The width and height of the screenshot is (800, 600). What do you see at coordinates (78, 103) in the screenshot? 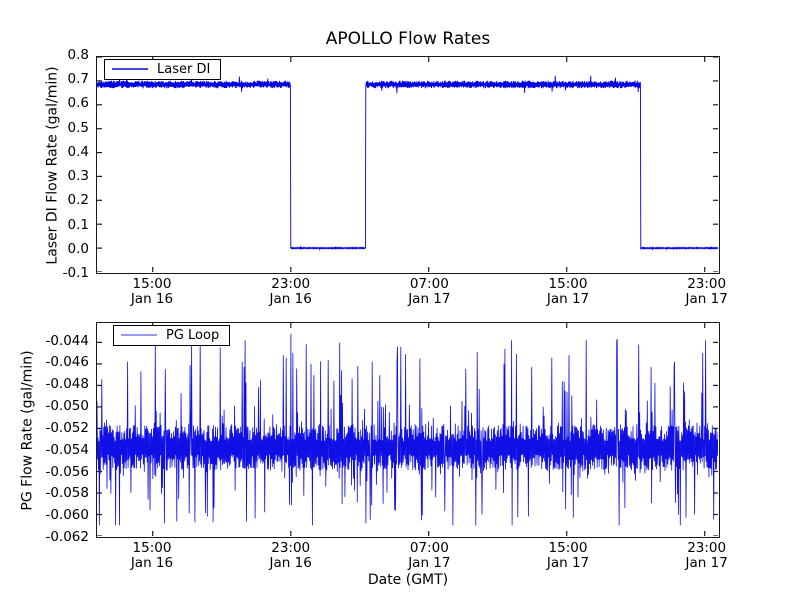
I see `y-tick-label: 0.6` at bounding box center [78, 103].